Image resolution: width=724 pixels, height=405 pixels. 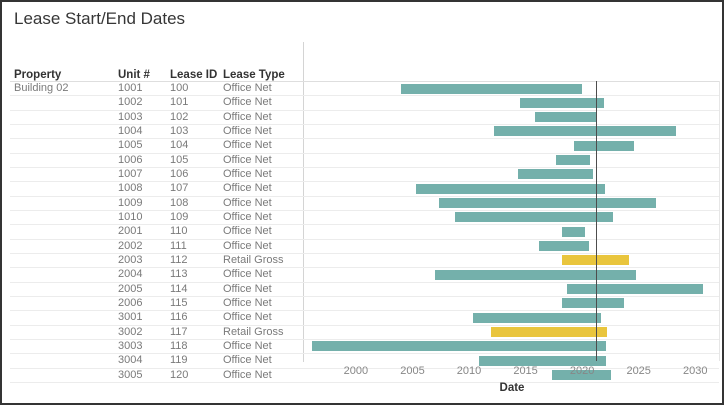 What do you see at coordinates (638, 371) in the screenshot?
I see `axis-tick-label: 2025` at bounding box center [638, 371].